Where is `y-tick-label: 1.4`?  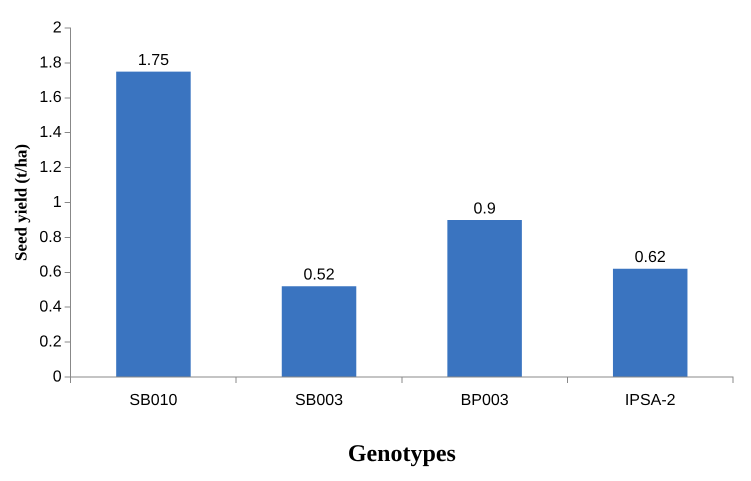 y-tick-label: 1.4 is located at coordinates (50, 133).